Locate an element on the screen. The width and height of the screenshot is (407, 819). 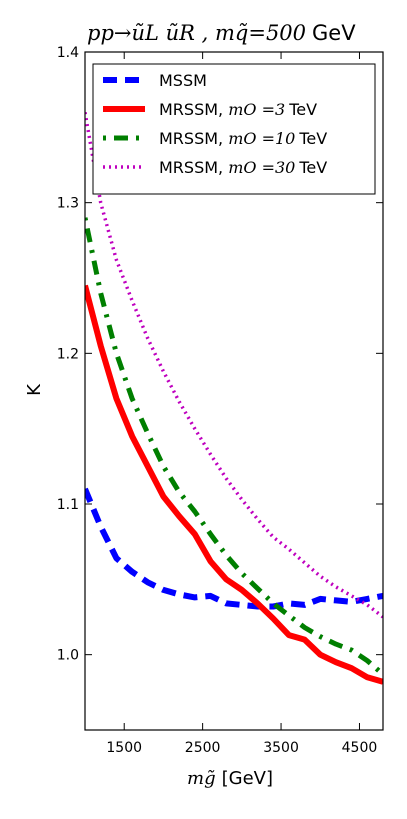
x-tick-label: 2500 is located at coordinates (203, 748).